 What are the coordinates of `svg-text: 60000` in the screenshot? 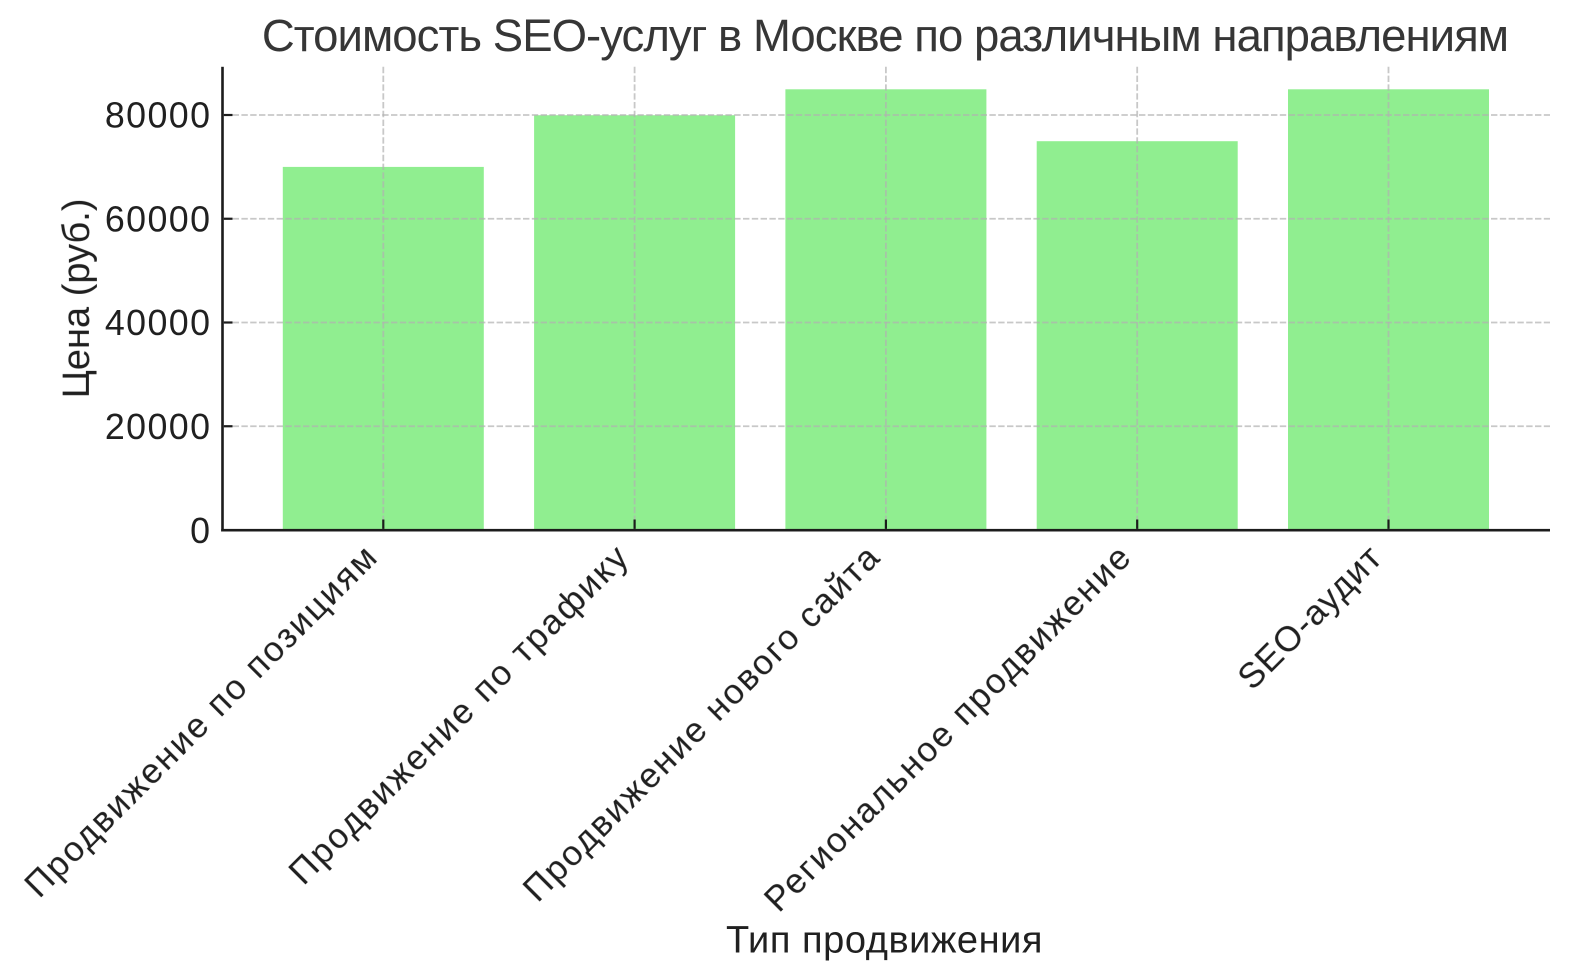 It's located at (158, 219).